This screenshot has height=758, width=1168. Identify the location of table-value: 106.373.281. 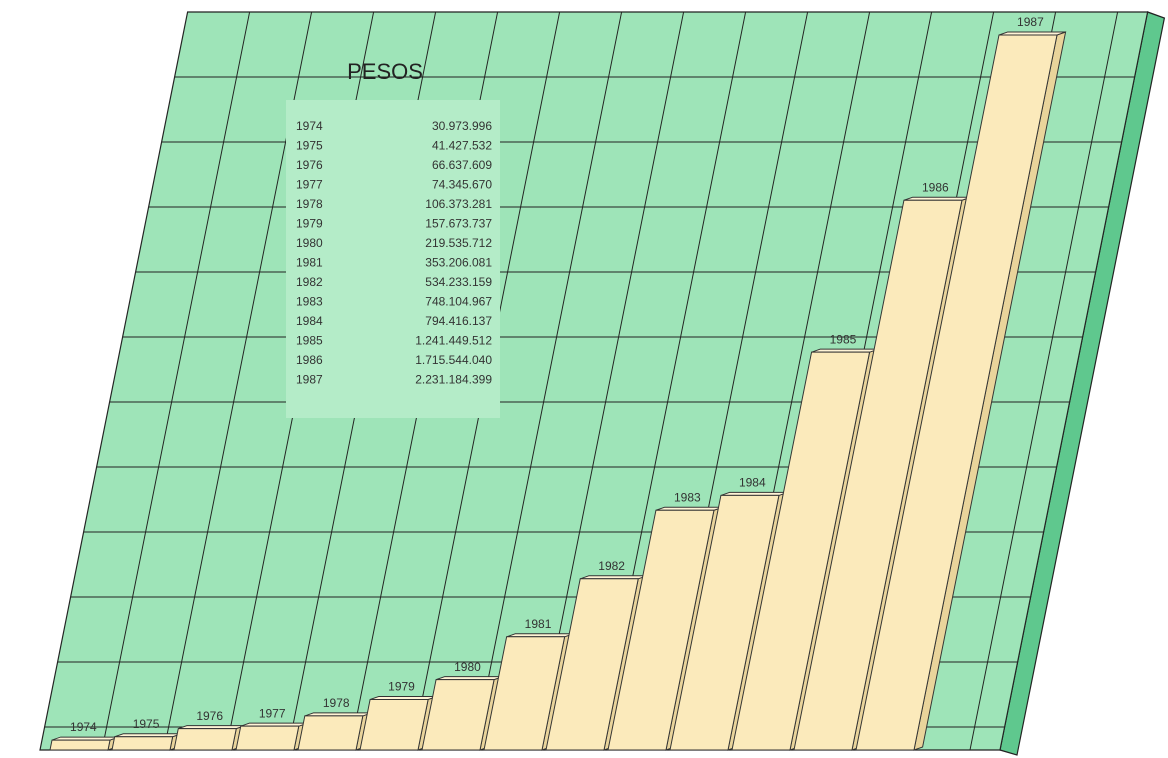
(458, 204).